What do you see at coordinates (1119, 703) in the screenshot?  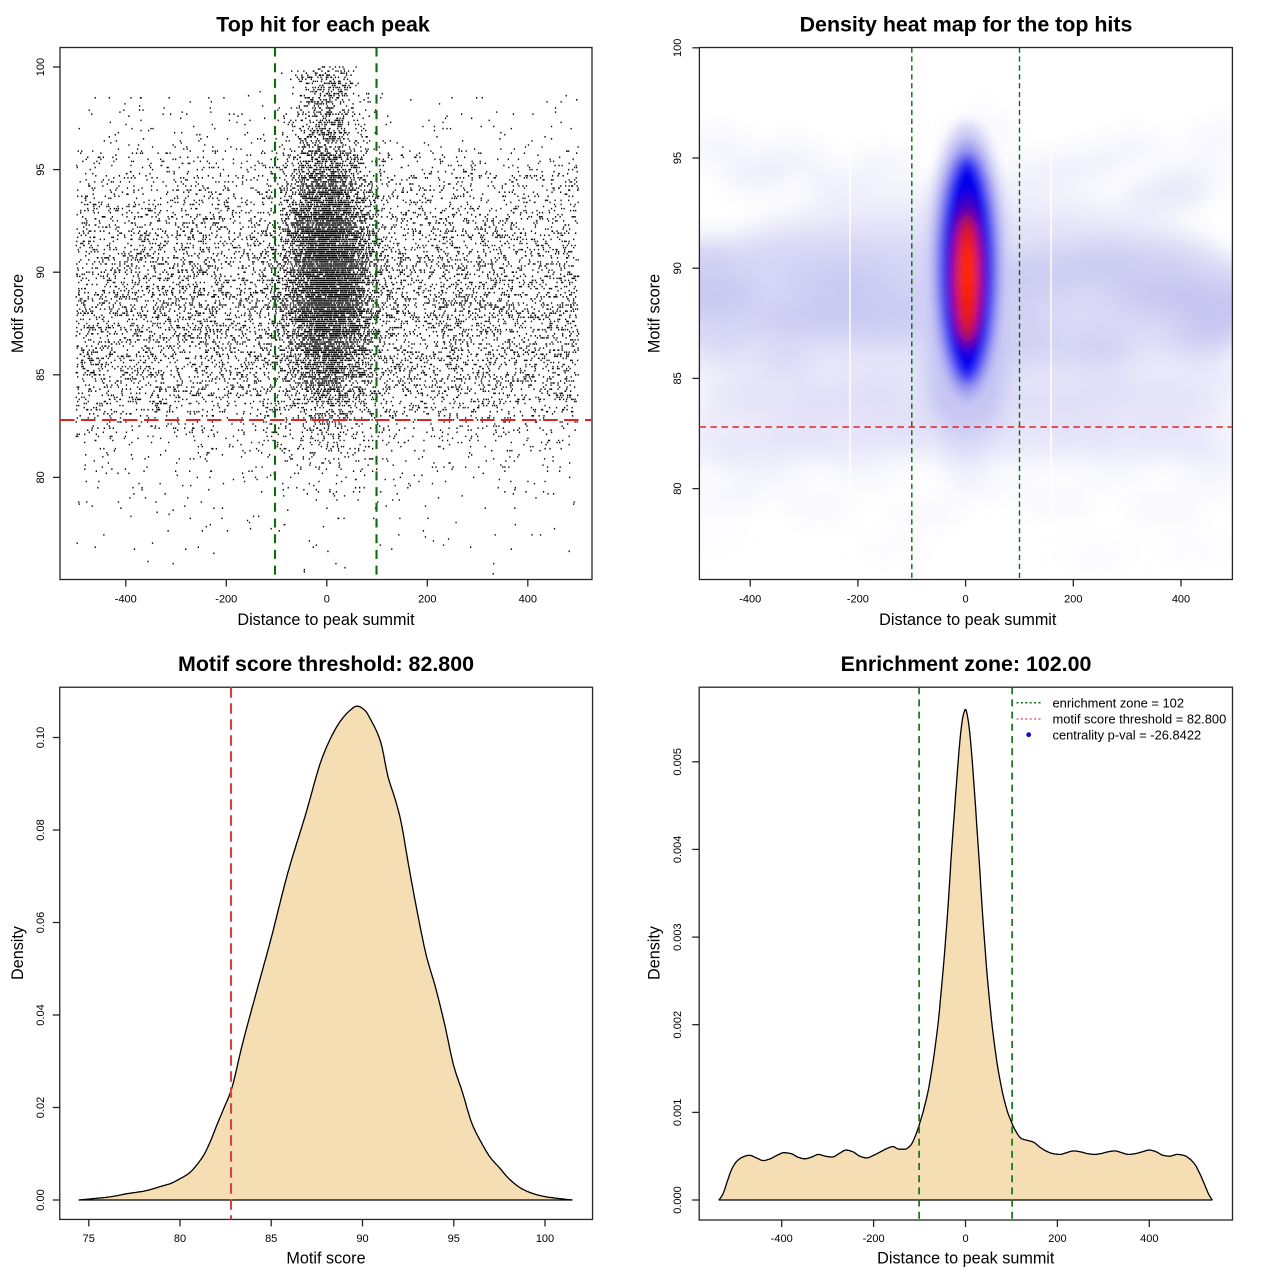 I see `svg-text: enrichment zone = 102` at bounding box center [1119, 703].